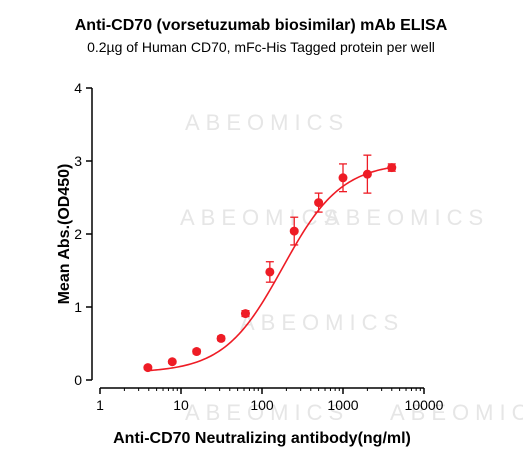  I want to click on y-axis-label: Mean Abs.(OD450), so click(64, 234).